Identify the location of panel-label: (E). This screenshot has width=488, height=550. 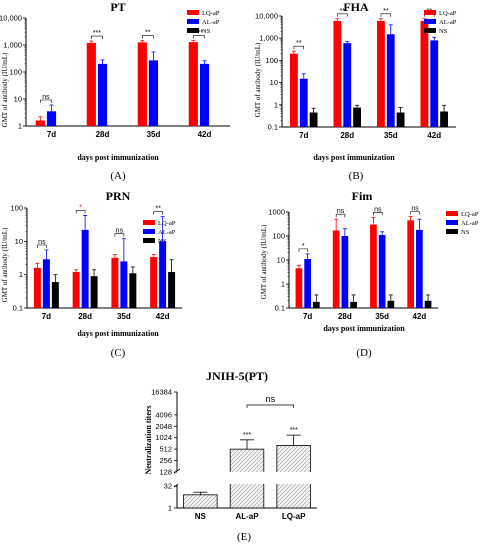
(244, 537).